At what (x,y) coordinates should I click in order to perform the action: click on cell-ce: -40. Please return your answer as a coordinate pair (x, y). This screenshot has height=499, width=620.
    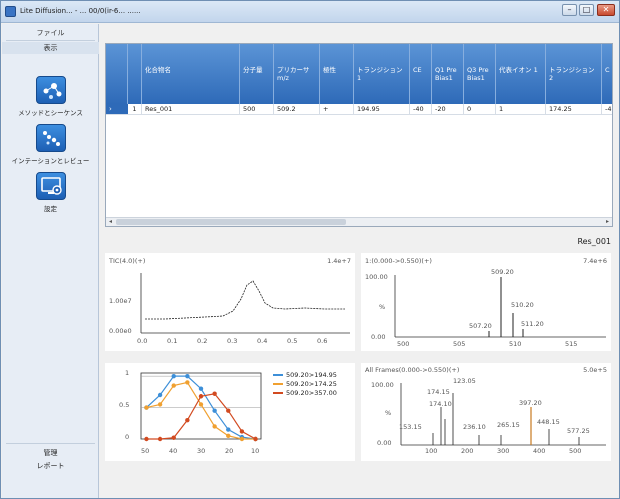
    Looking at the image, I should click on (421, 109).